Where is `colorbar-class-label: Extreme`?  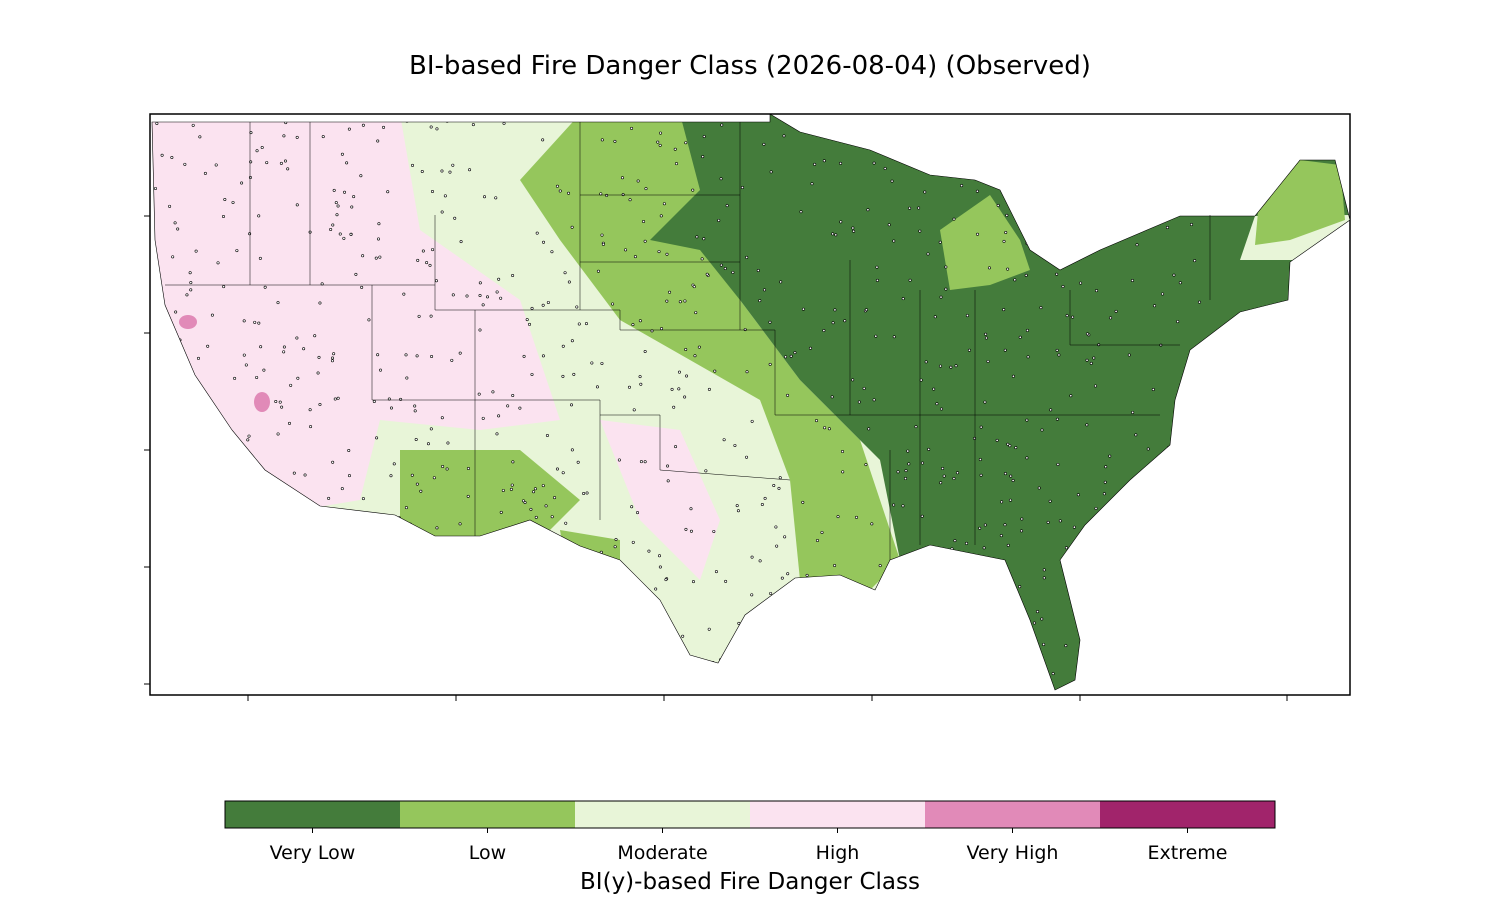
colorbar-class-label: Extreme is located at coordinates (1188, 853).